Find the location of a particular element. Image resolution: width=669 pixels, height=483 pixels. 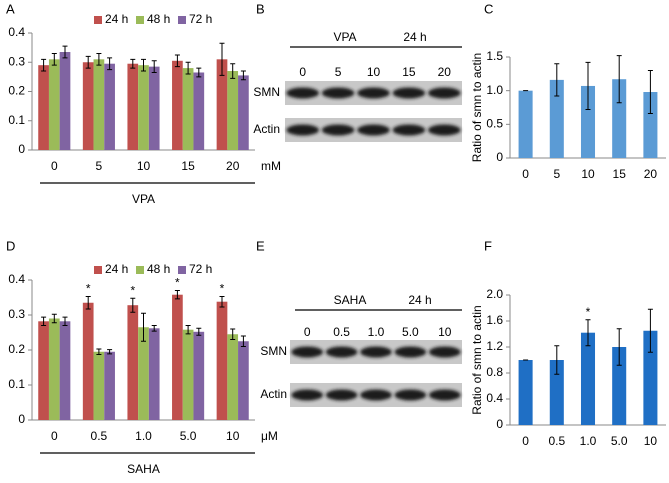

x-tick-label: 15 is located at coordinates (620, 174).